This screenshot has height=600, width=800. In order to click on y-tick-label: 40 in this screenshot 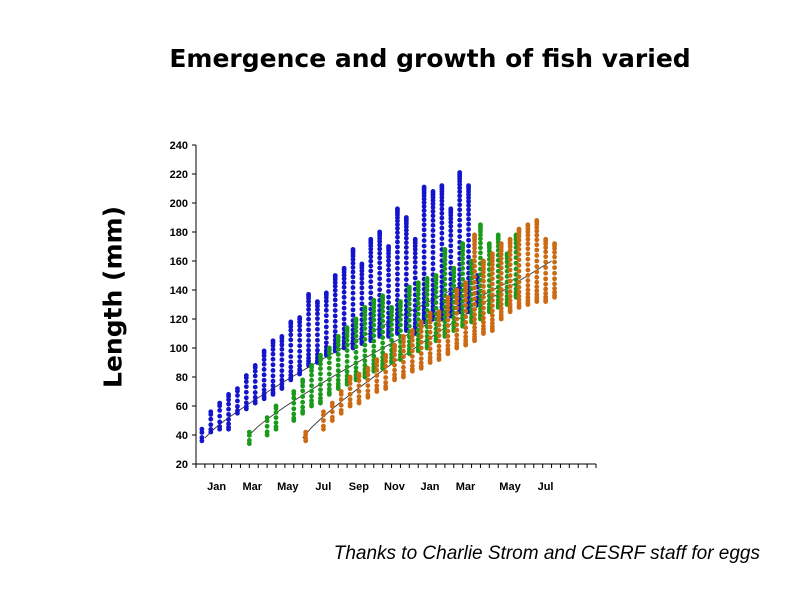, I will do `click(182, 436)`.